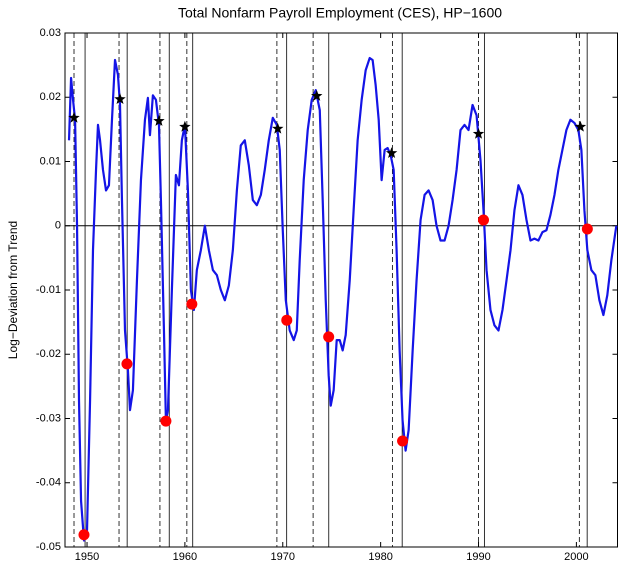 The image size is (618, 567). What do you see at coordinates (48, 290) in the screenshot?
I see `y-tick-label: -0.01` at bounding box center [48, 290].